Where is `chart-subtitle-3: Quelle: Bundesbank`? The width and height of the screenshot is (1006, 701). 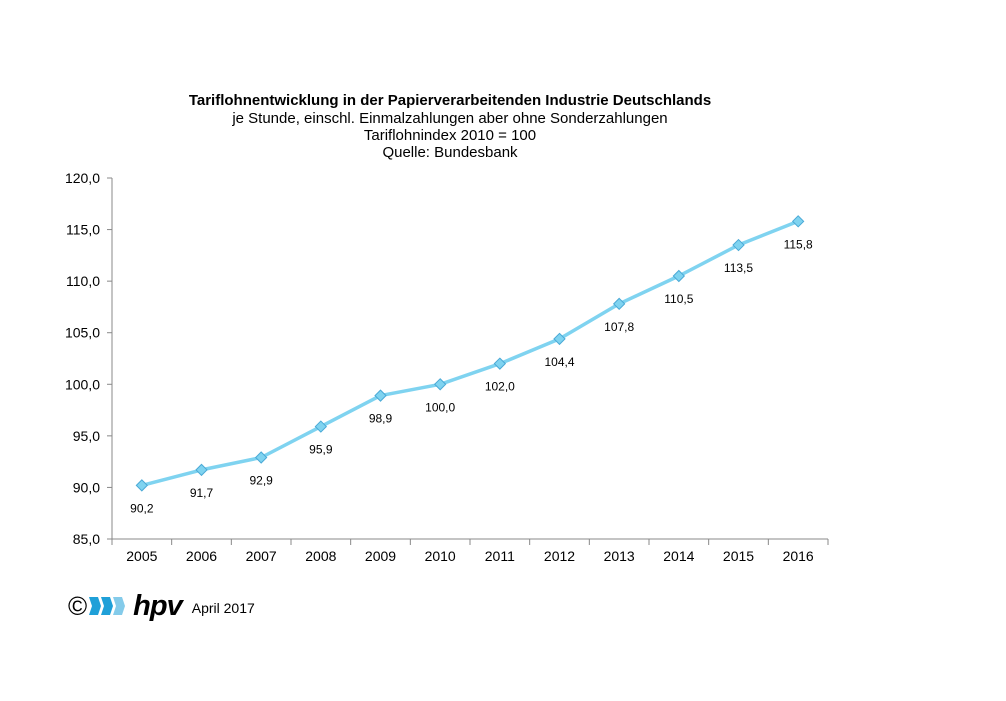 chart-subtitle-3: Quelle: Bundesbank is located at coordinates (450, 152).